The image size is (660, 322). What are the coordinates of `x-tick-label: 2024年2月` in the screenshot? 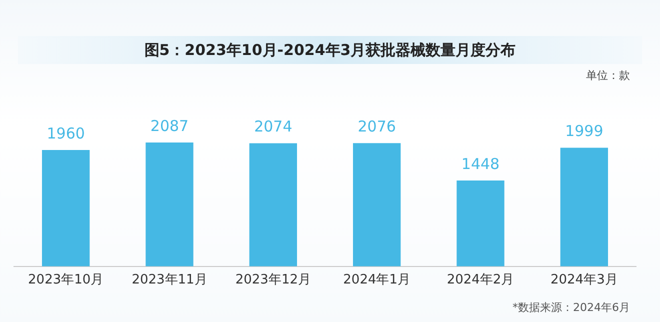 It's located at (480, 280).